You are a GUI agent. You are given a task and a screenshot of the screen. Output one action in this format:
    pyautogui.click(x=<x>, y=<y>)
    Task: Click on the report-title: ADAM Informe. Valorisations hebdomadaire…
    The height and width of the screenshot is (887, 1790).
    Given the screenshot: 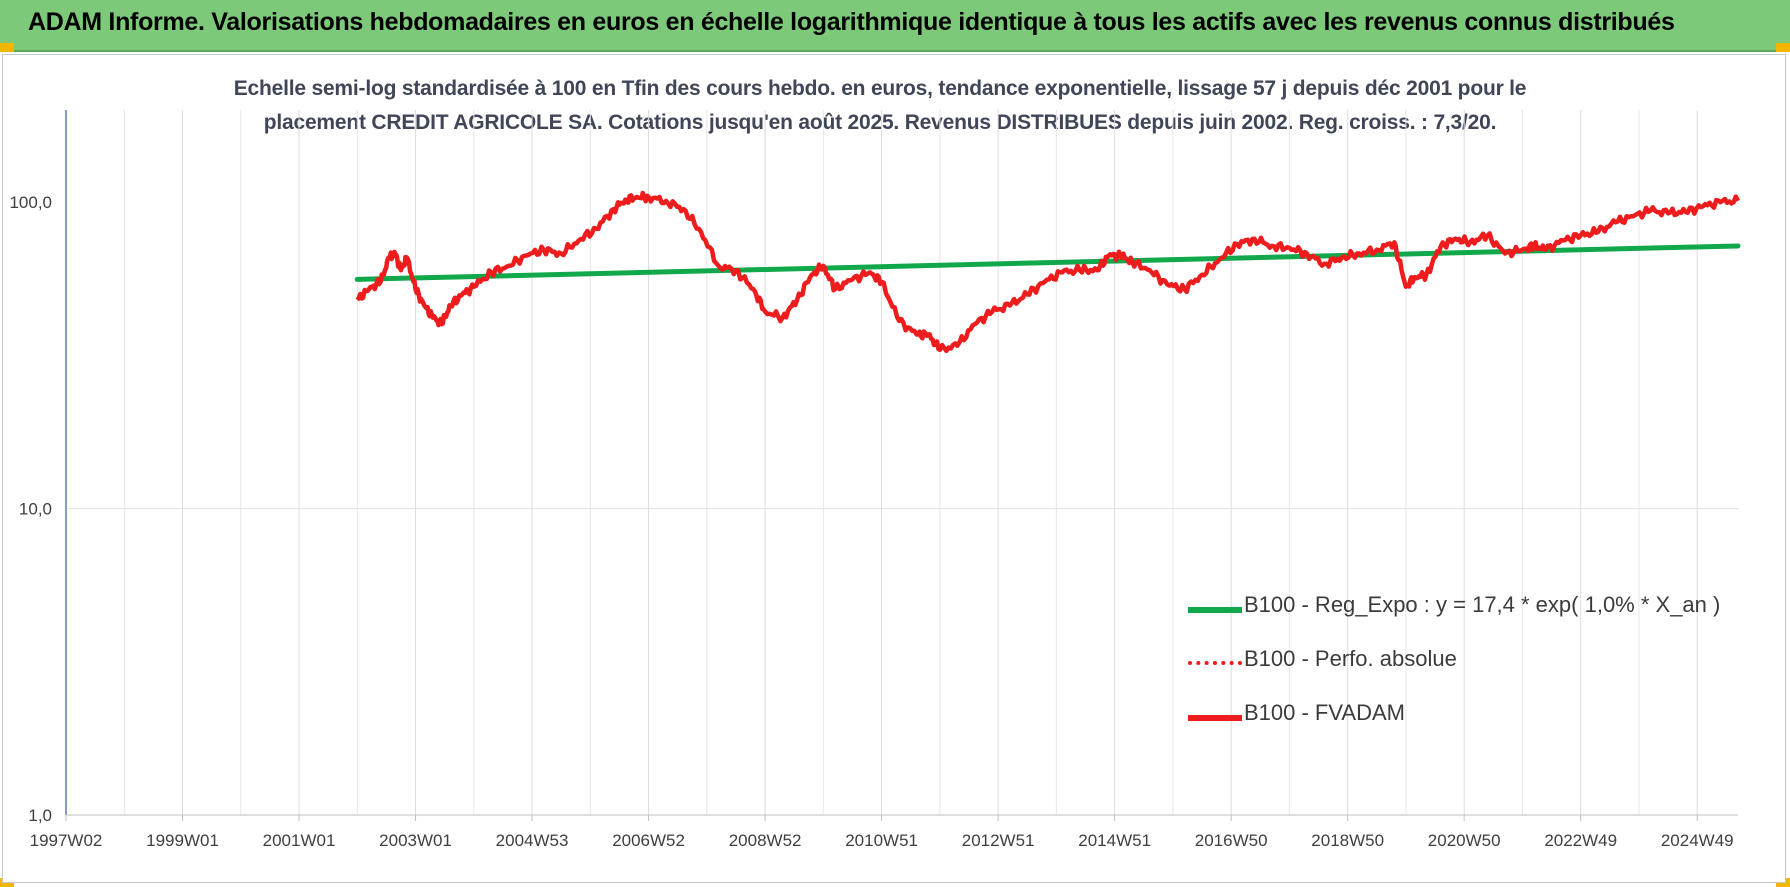 What is the action you would take?
    pyautogui.click(x=851, y=22)
    